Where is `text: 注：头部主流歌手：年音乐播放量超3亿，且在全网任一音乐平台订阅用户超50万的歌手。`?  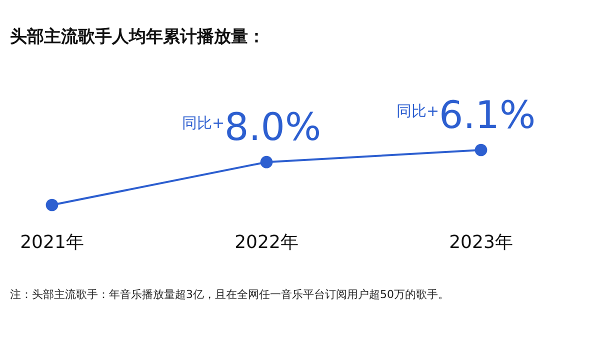
text: 注：头部主流歌手：年音乐播放量超3亿，且在全网任一音乐平台订阅用户超50万的歌手。 is located at coordinates (229, 294).